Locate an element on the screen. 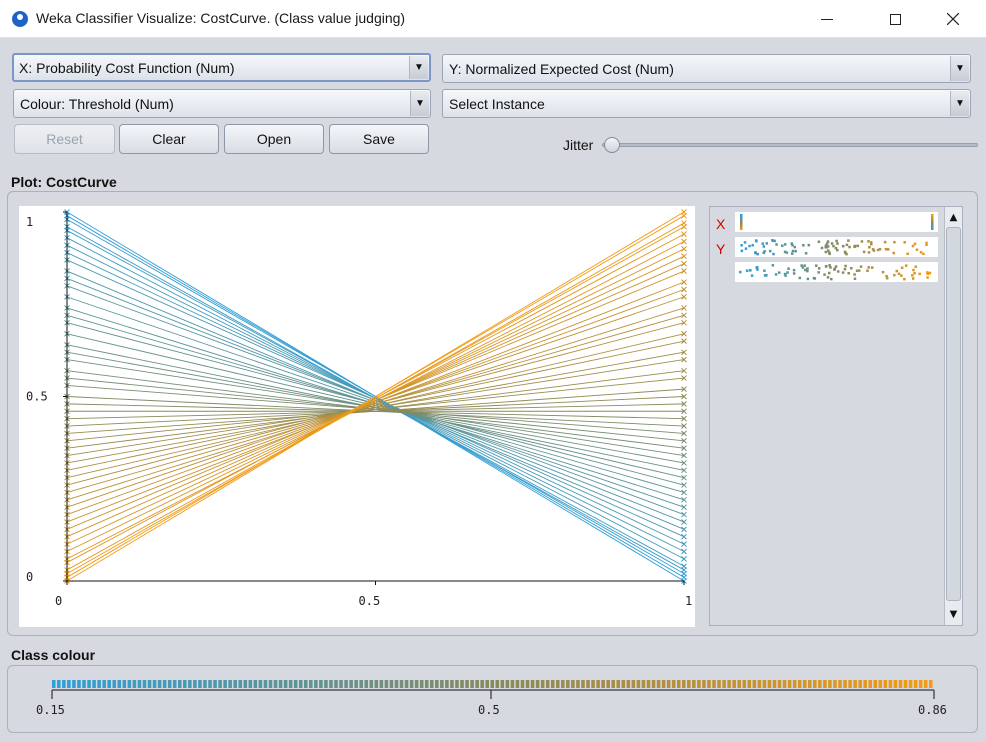 The image size is (986, 742). save-button: Save is located at coordinates (379, 139).